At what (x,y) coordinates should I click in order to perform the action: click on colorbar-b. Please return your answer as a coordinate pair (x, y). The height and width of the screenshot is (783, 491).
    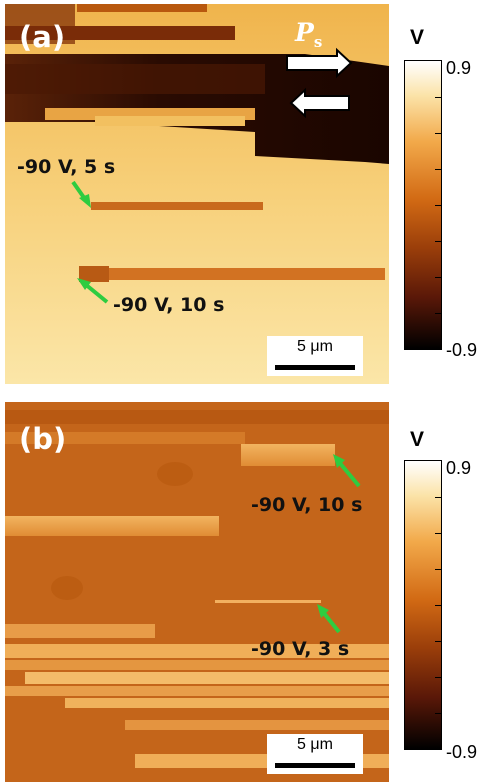
    Looking at the image, I should click on (423, 605).